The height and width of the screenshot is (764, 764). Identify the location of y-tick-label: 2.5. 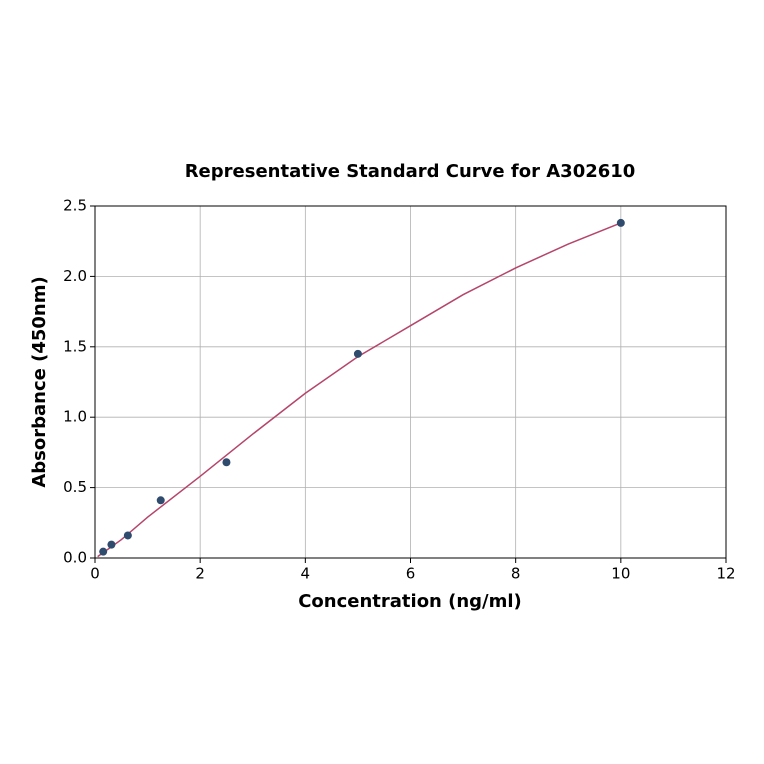
(75, 206).